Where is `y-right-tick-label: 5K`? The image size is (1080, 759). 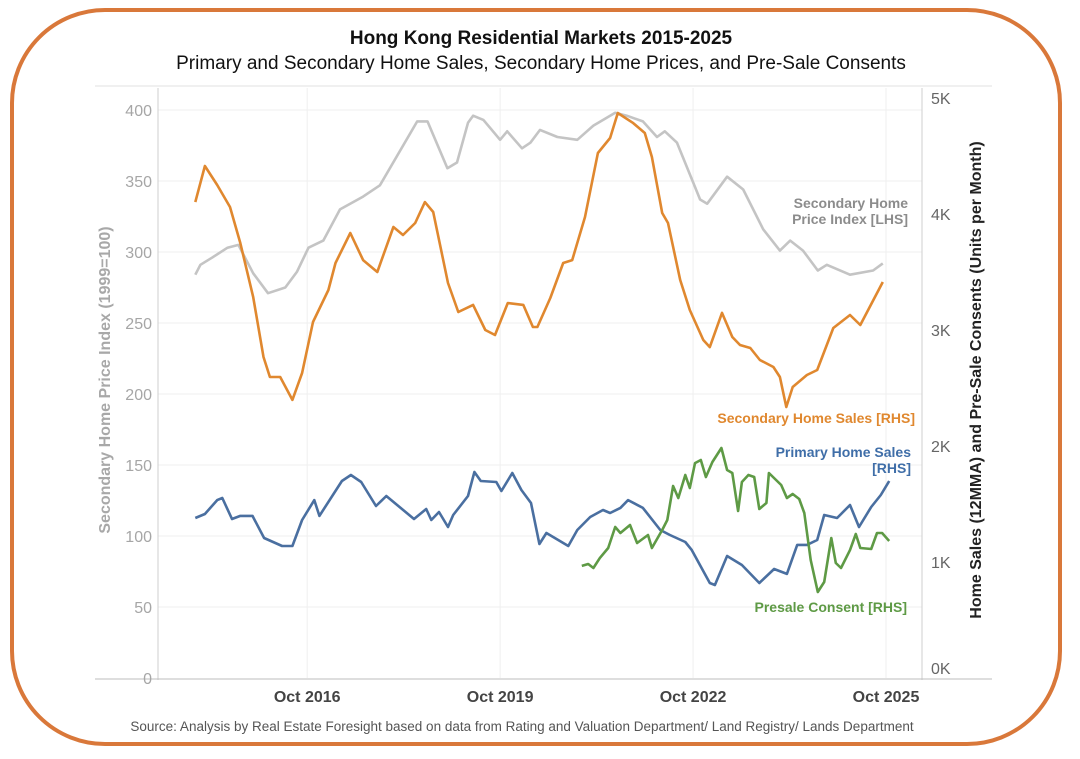 y-right-tick-label: 5K is located at coordinates (941, 99).